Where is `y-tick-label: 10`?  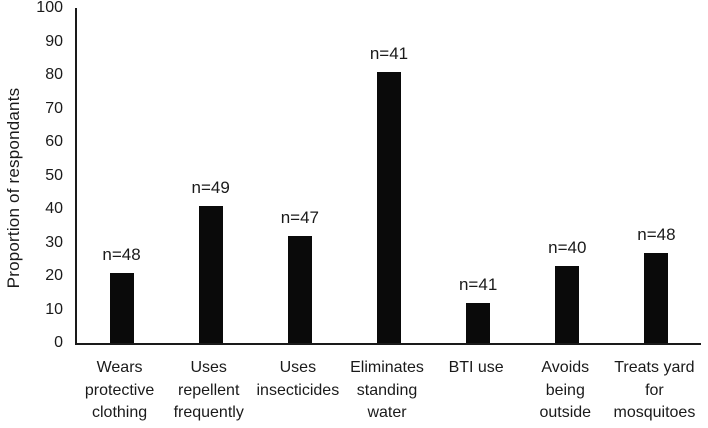 y-tick-label: 10 is located at coordinates (54, 309).